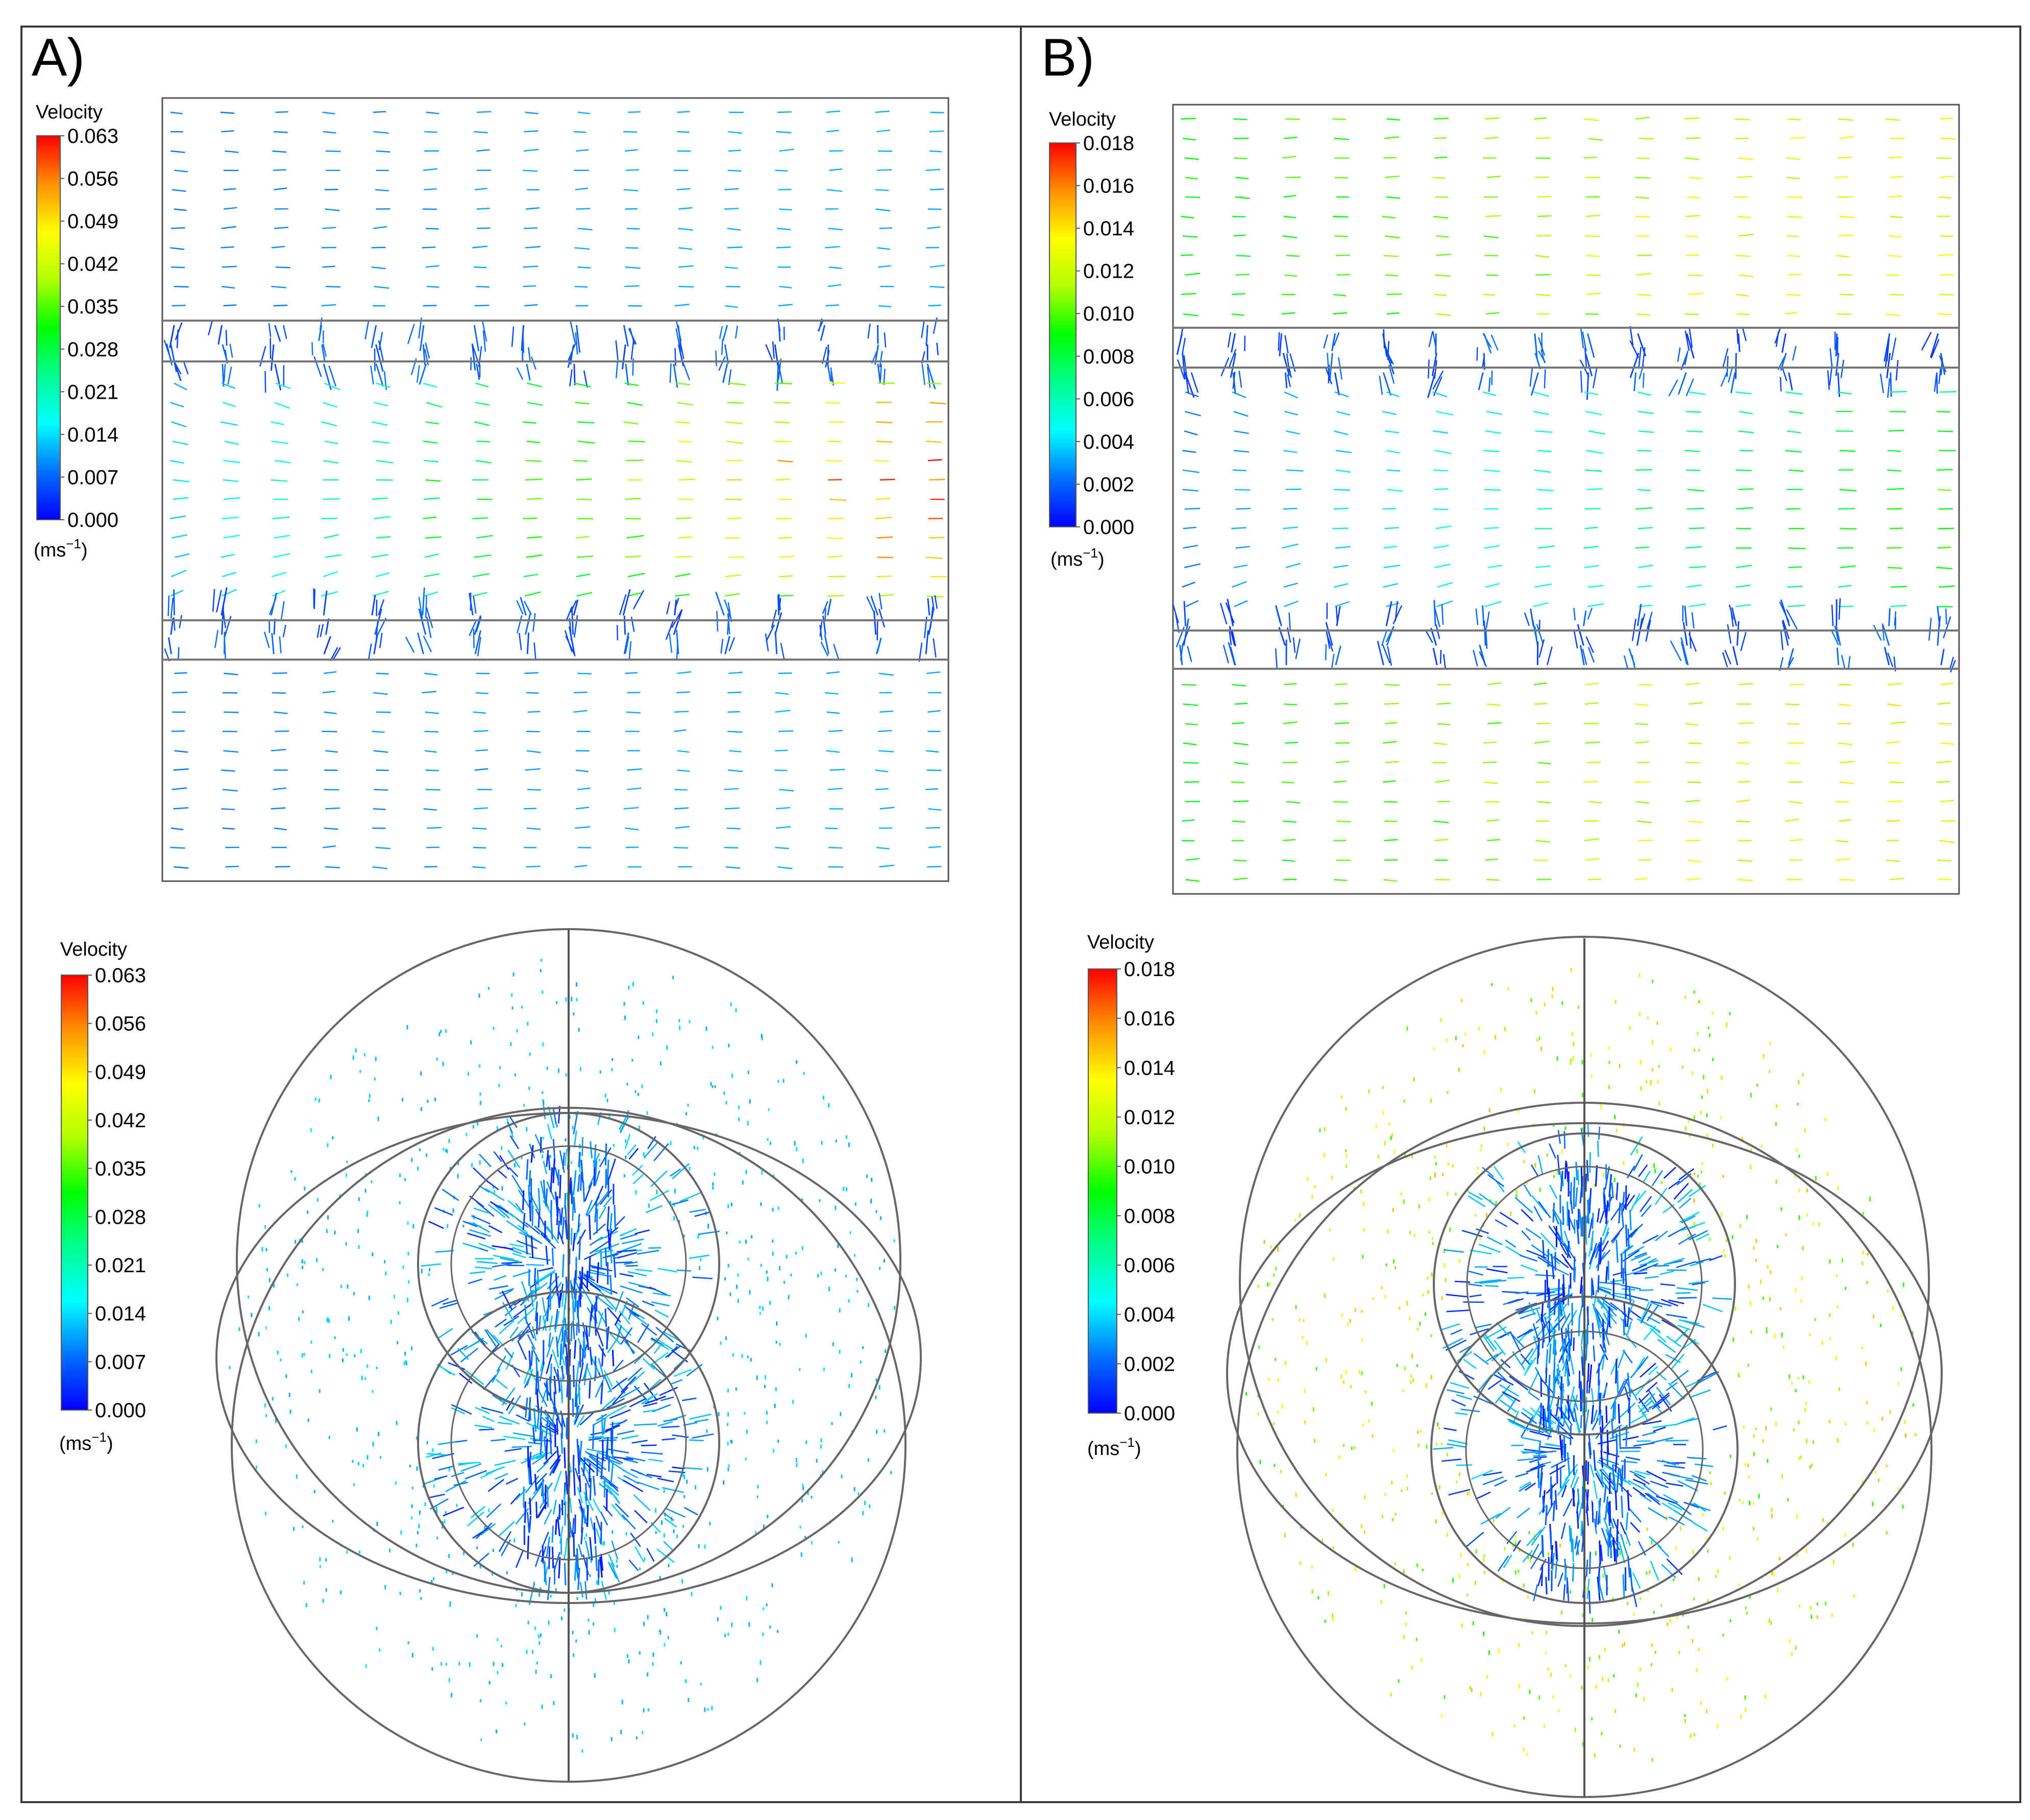 This screenshot has width=2030, height=1820. Describe the element at coordinates (1103, 1191) in the screenshot. I see `panel-b-bottom-colorbar` at that location.